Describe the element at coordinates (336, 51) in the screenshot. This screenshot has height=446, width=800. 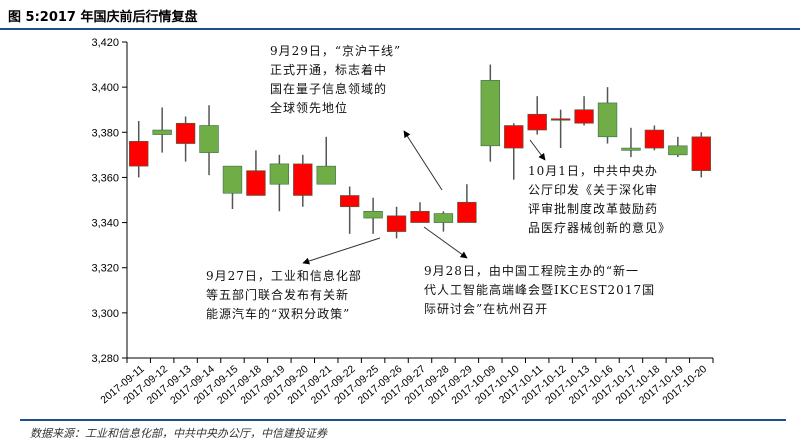
I see `annotation-line: 9月29日，“京沪干线”` at that location.